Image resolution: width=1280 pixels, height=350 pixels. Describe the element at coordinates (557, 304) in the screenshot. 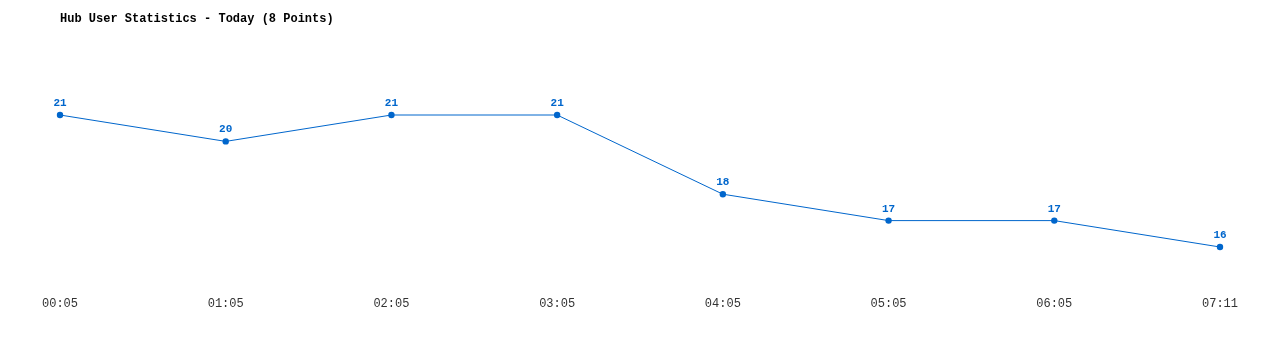

I see `x-tick-label: 03:05` at that location.